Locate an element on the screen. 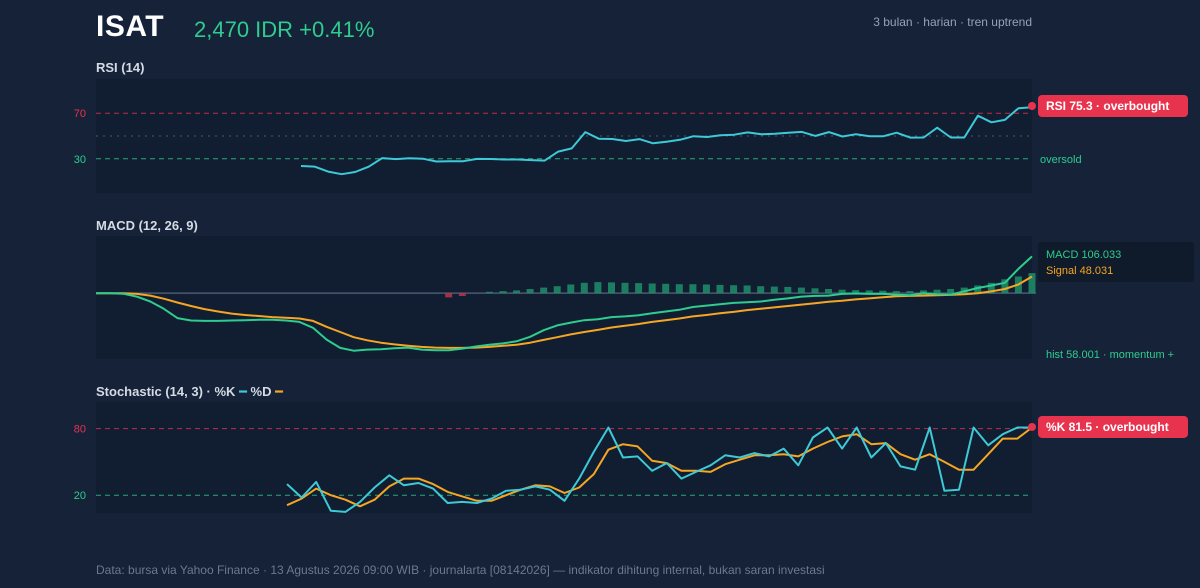 The height and width of the screenshot is (588, 1200). stoch-title-text: Stochastic (14, 3) · %K is located at coordinates (166, 391).